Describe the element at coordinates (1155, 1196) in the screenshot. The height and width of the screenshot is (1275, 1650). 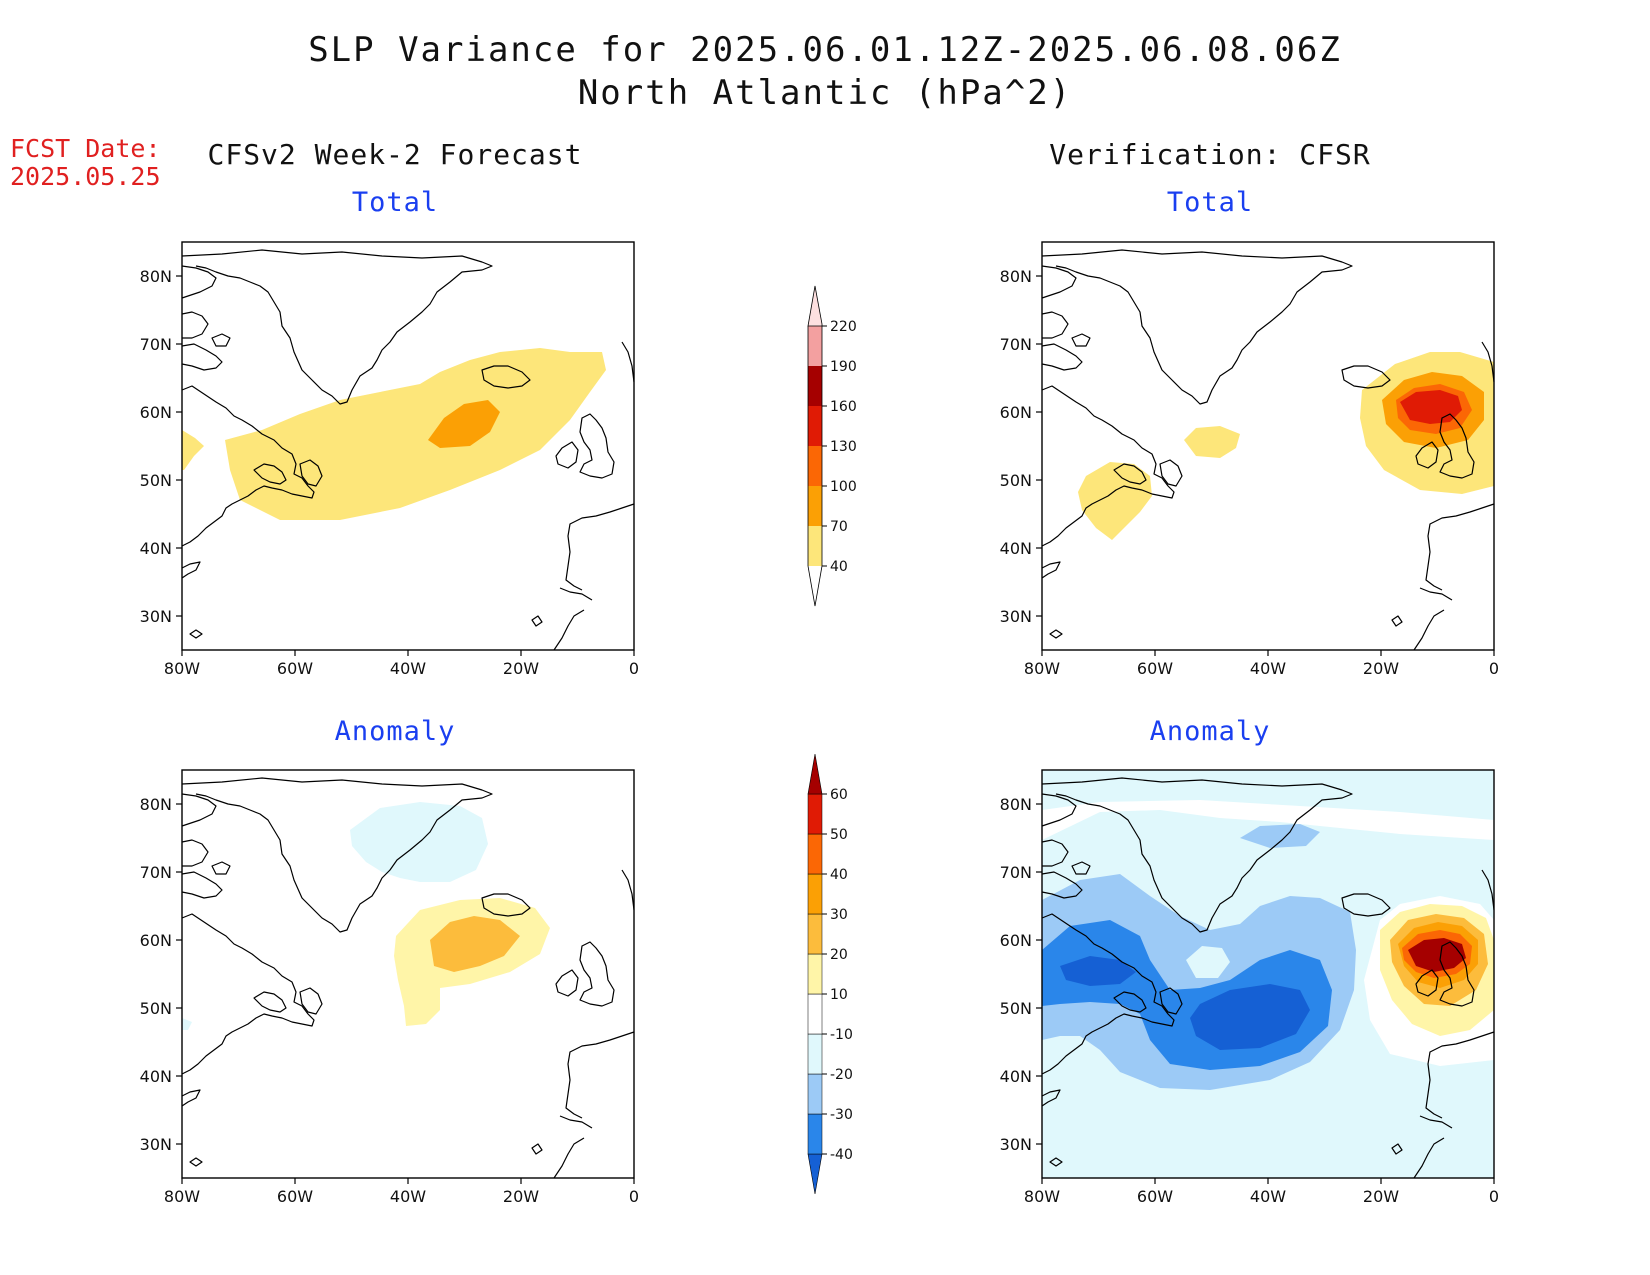
I see `verif-anomaly-lon-label: 60W` at that location.